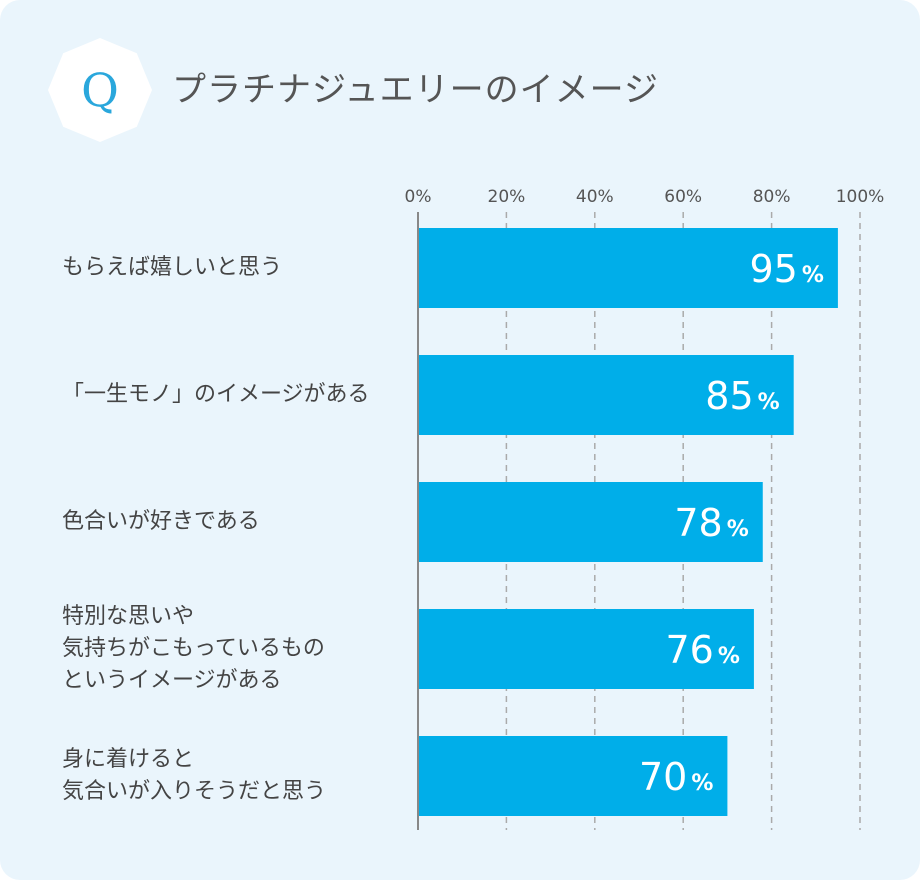 Image resolution: width=920 pixels, height=880 pixels. Describe the element at coordinates (507, 197) in the screenshot. I see `tick-label-20: 20%` at that location.